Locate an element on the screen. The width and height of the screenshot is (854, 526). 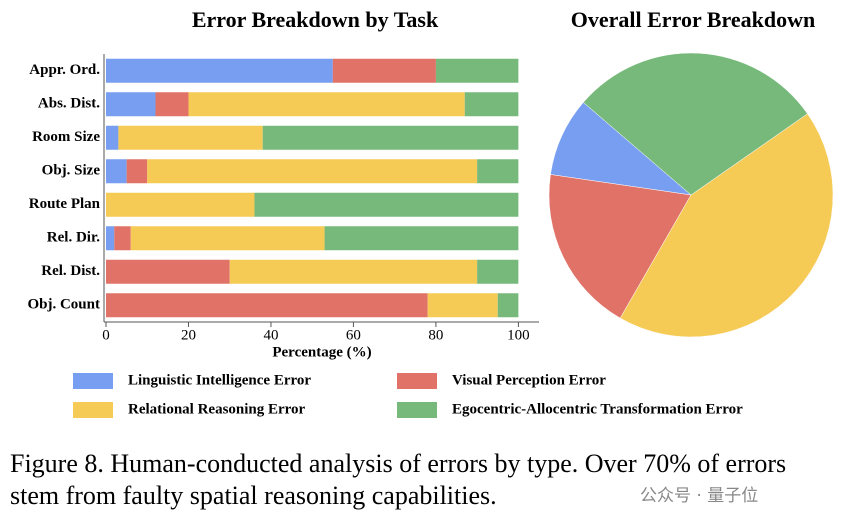
y-tick-label: Route Plan is located at coordinates (65, 204).